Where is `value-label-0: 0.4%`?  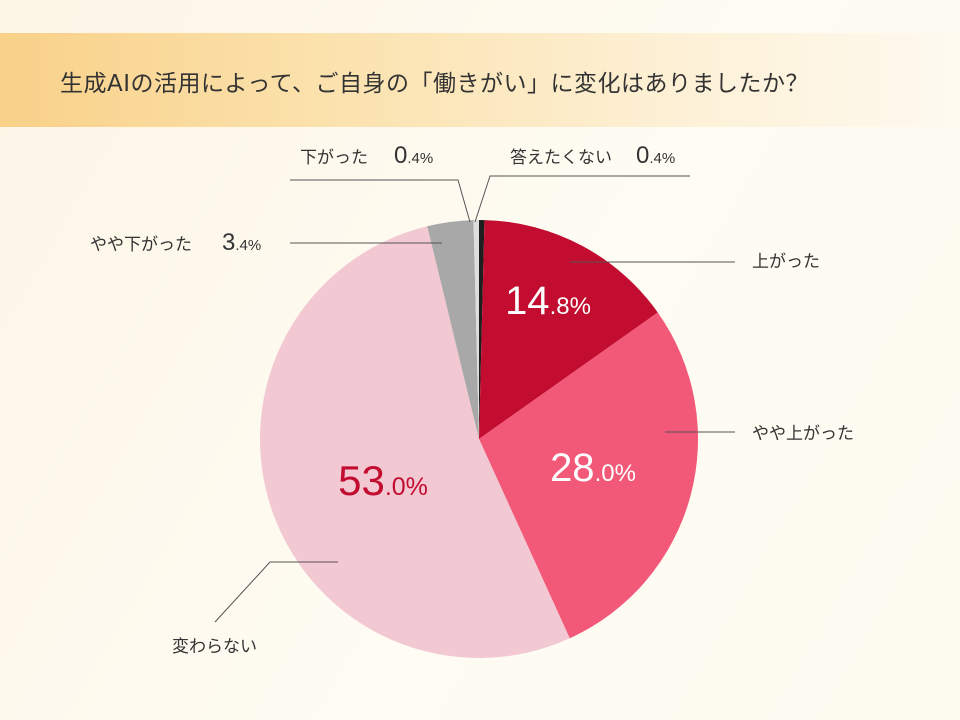
value-label-0: 0.4% is located at coordinates (655, 155).